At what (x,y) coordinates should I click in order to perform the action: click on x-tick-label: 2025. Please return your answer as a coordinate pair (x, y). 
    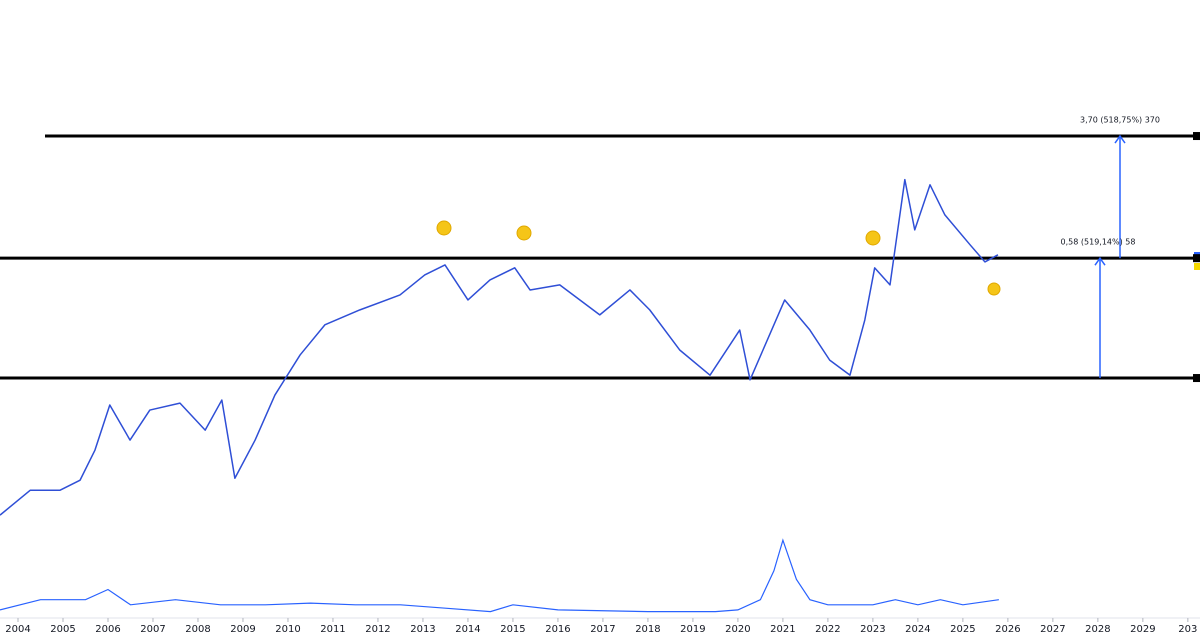
    Looking at the image, I should click on (962, 629).